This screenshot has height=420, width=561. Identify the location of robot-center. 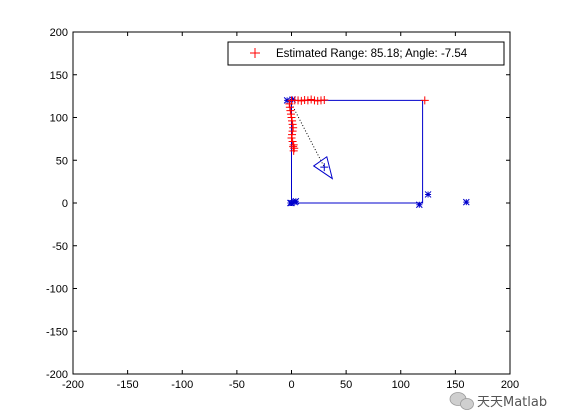
(324, 167).